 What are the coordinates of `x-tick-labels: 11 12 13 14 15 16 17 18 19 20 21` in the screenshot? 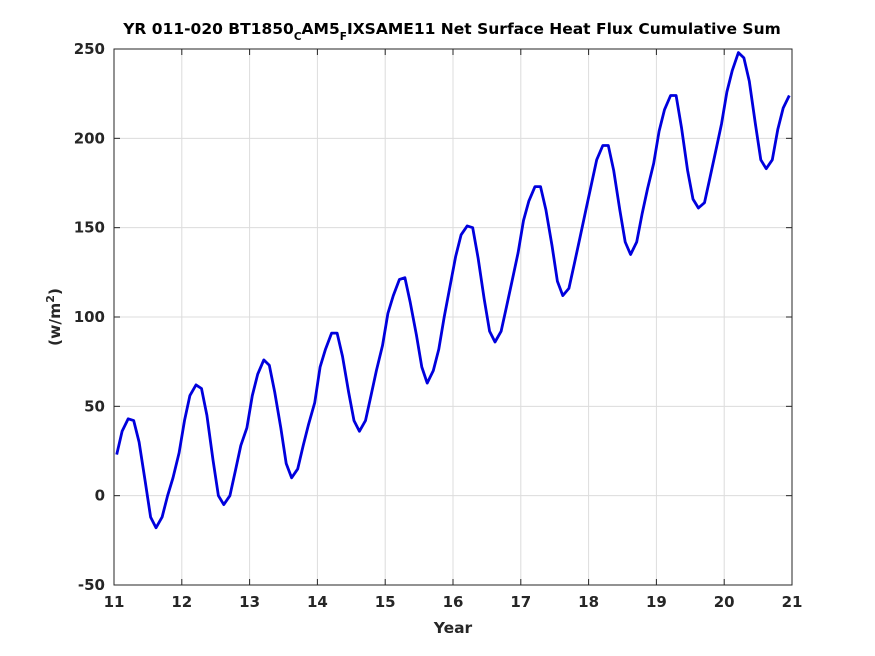 It's located at (453, 602).